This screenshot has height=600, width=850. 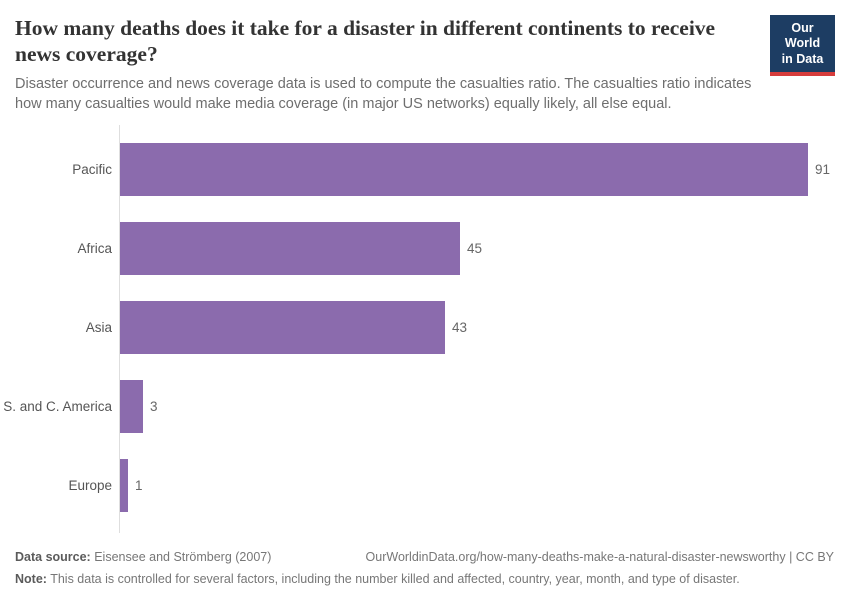 I want to click on value-label-africa: 45, so click(x=475, y=248).